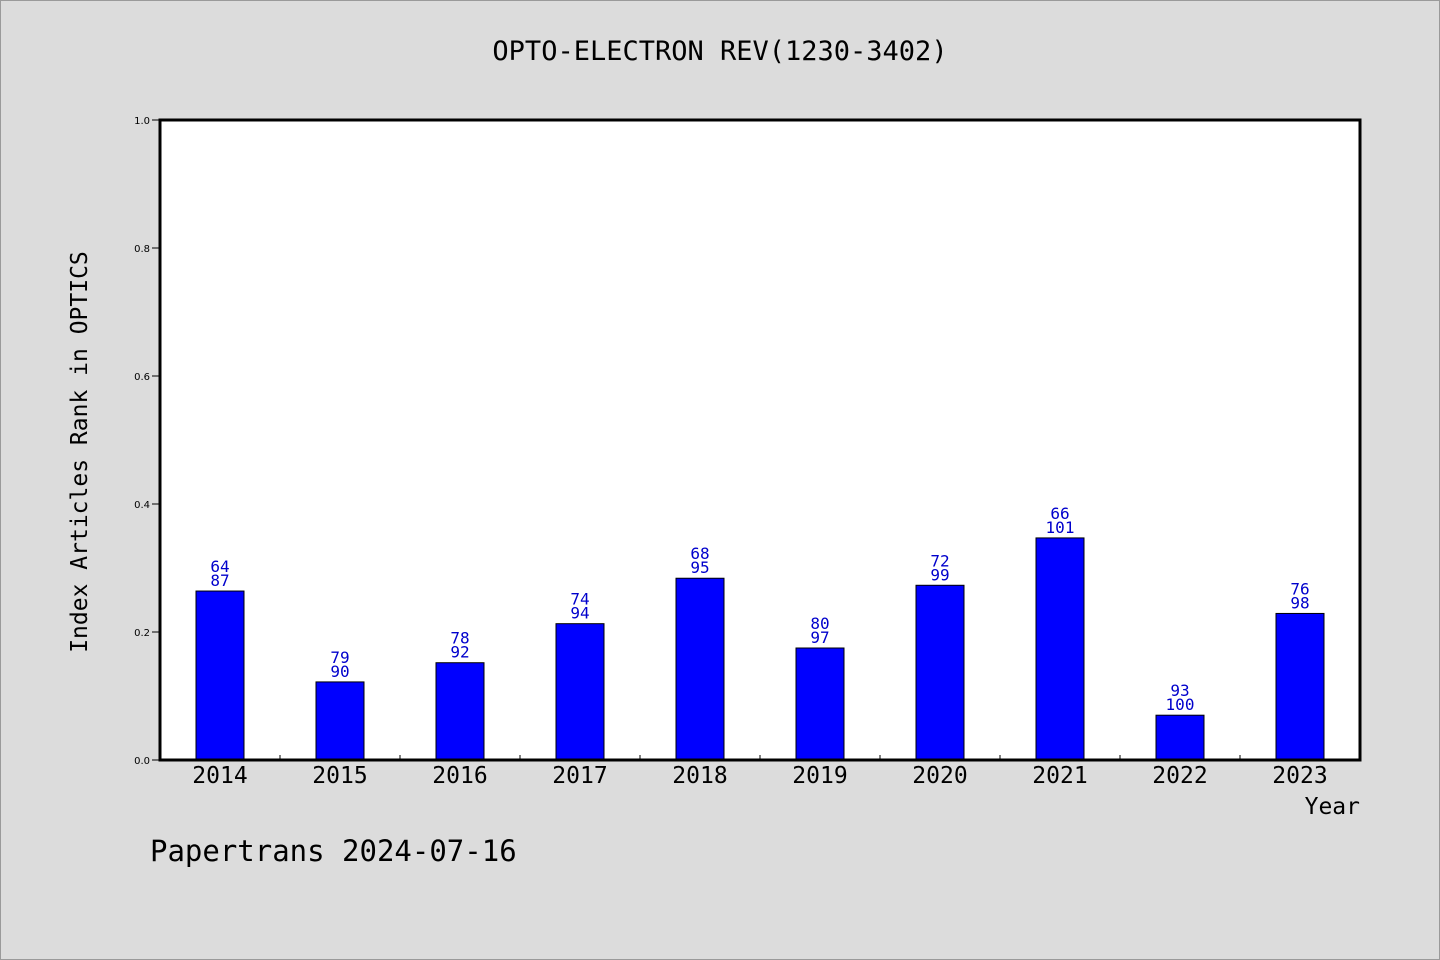 This screenshot has width=1440, height=960. I want to click on data-label-bottom: 94, so click(579, 613).